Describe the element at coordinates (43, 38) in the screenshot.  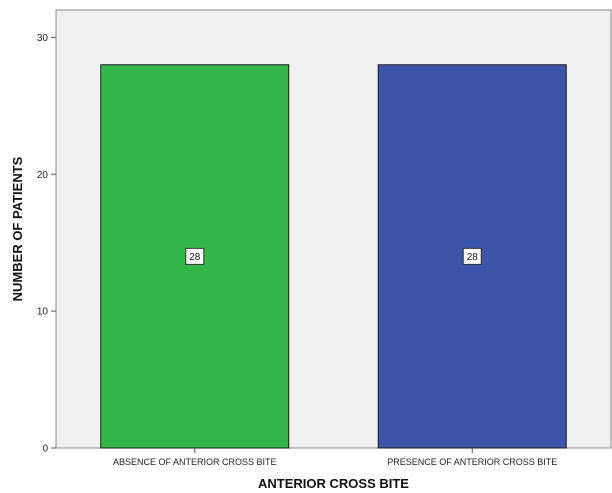
I see `y-tick-label: 30` at that location.